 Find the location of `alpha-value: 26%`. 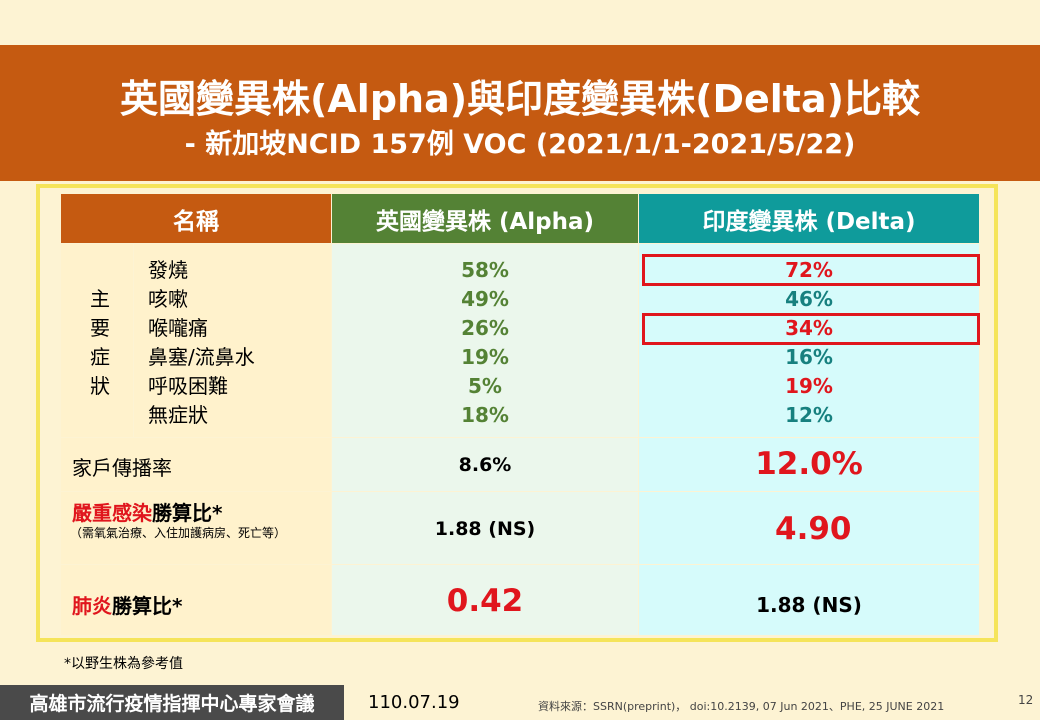

alpha-value: 26% is located at coordinates (485, 328).